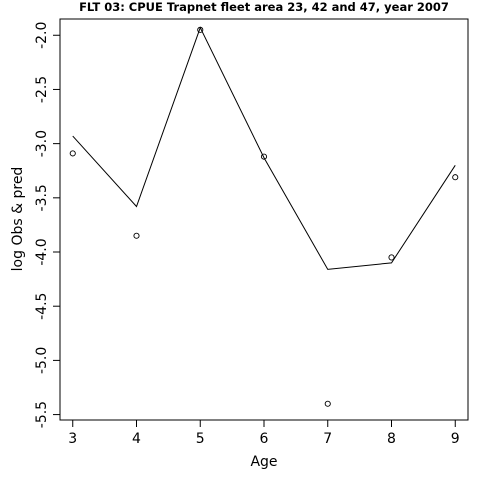 This screenshot has width=480, height=480. What do you see at coordinates (42, 251) in the screenshot?
I see `y-tick-label: -4.0` at bounding box center [42, 251].